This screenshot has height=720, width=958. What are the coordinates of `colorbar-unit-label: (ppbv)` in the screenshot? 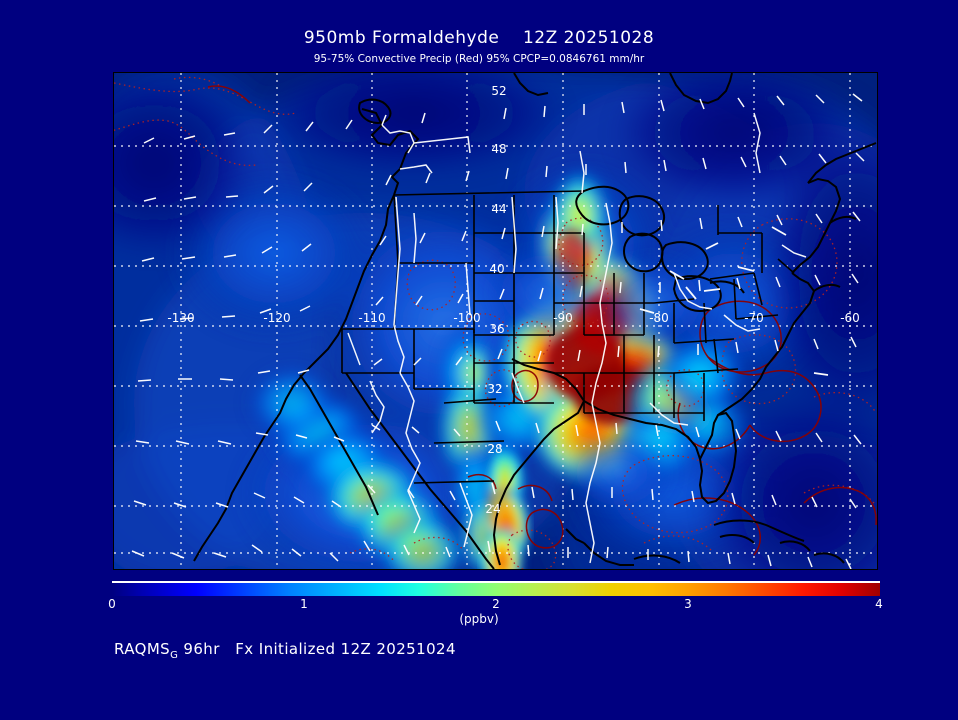 It's located at (479, 619).